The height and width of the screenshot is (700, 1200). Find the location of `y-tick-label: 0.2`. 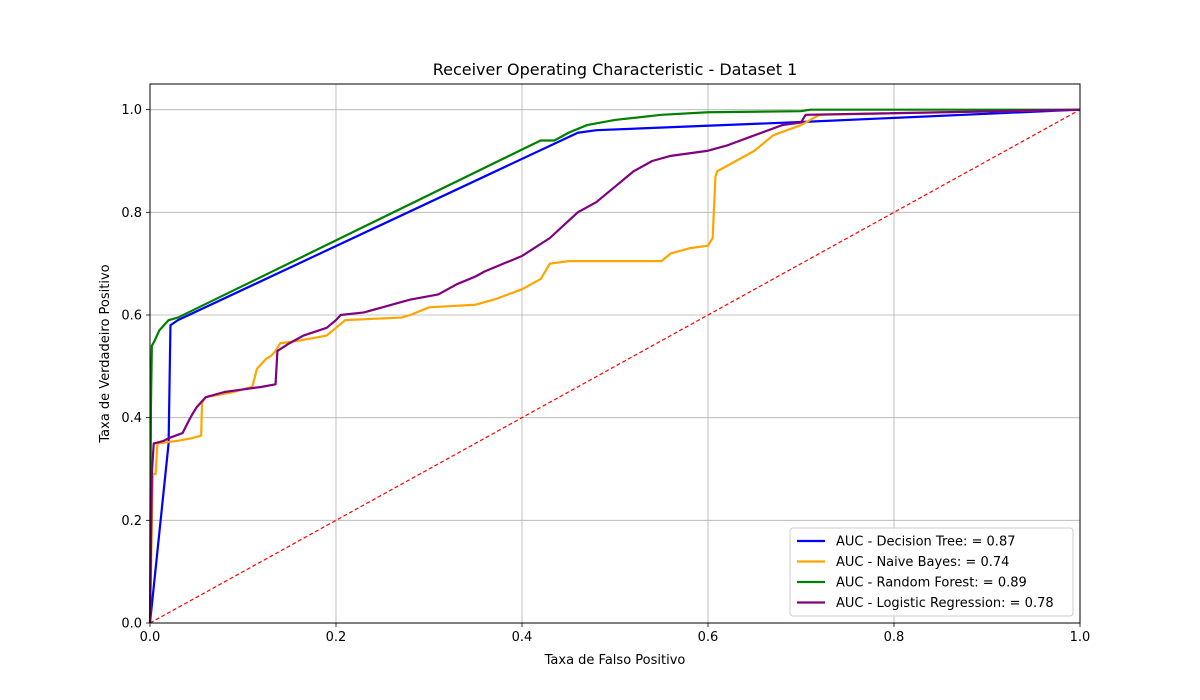

y-tick-label: 0.2 is located at coordinates (131, 521).